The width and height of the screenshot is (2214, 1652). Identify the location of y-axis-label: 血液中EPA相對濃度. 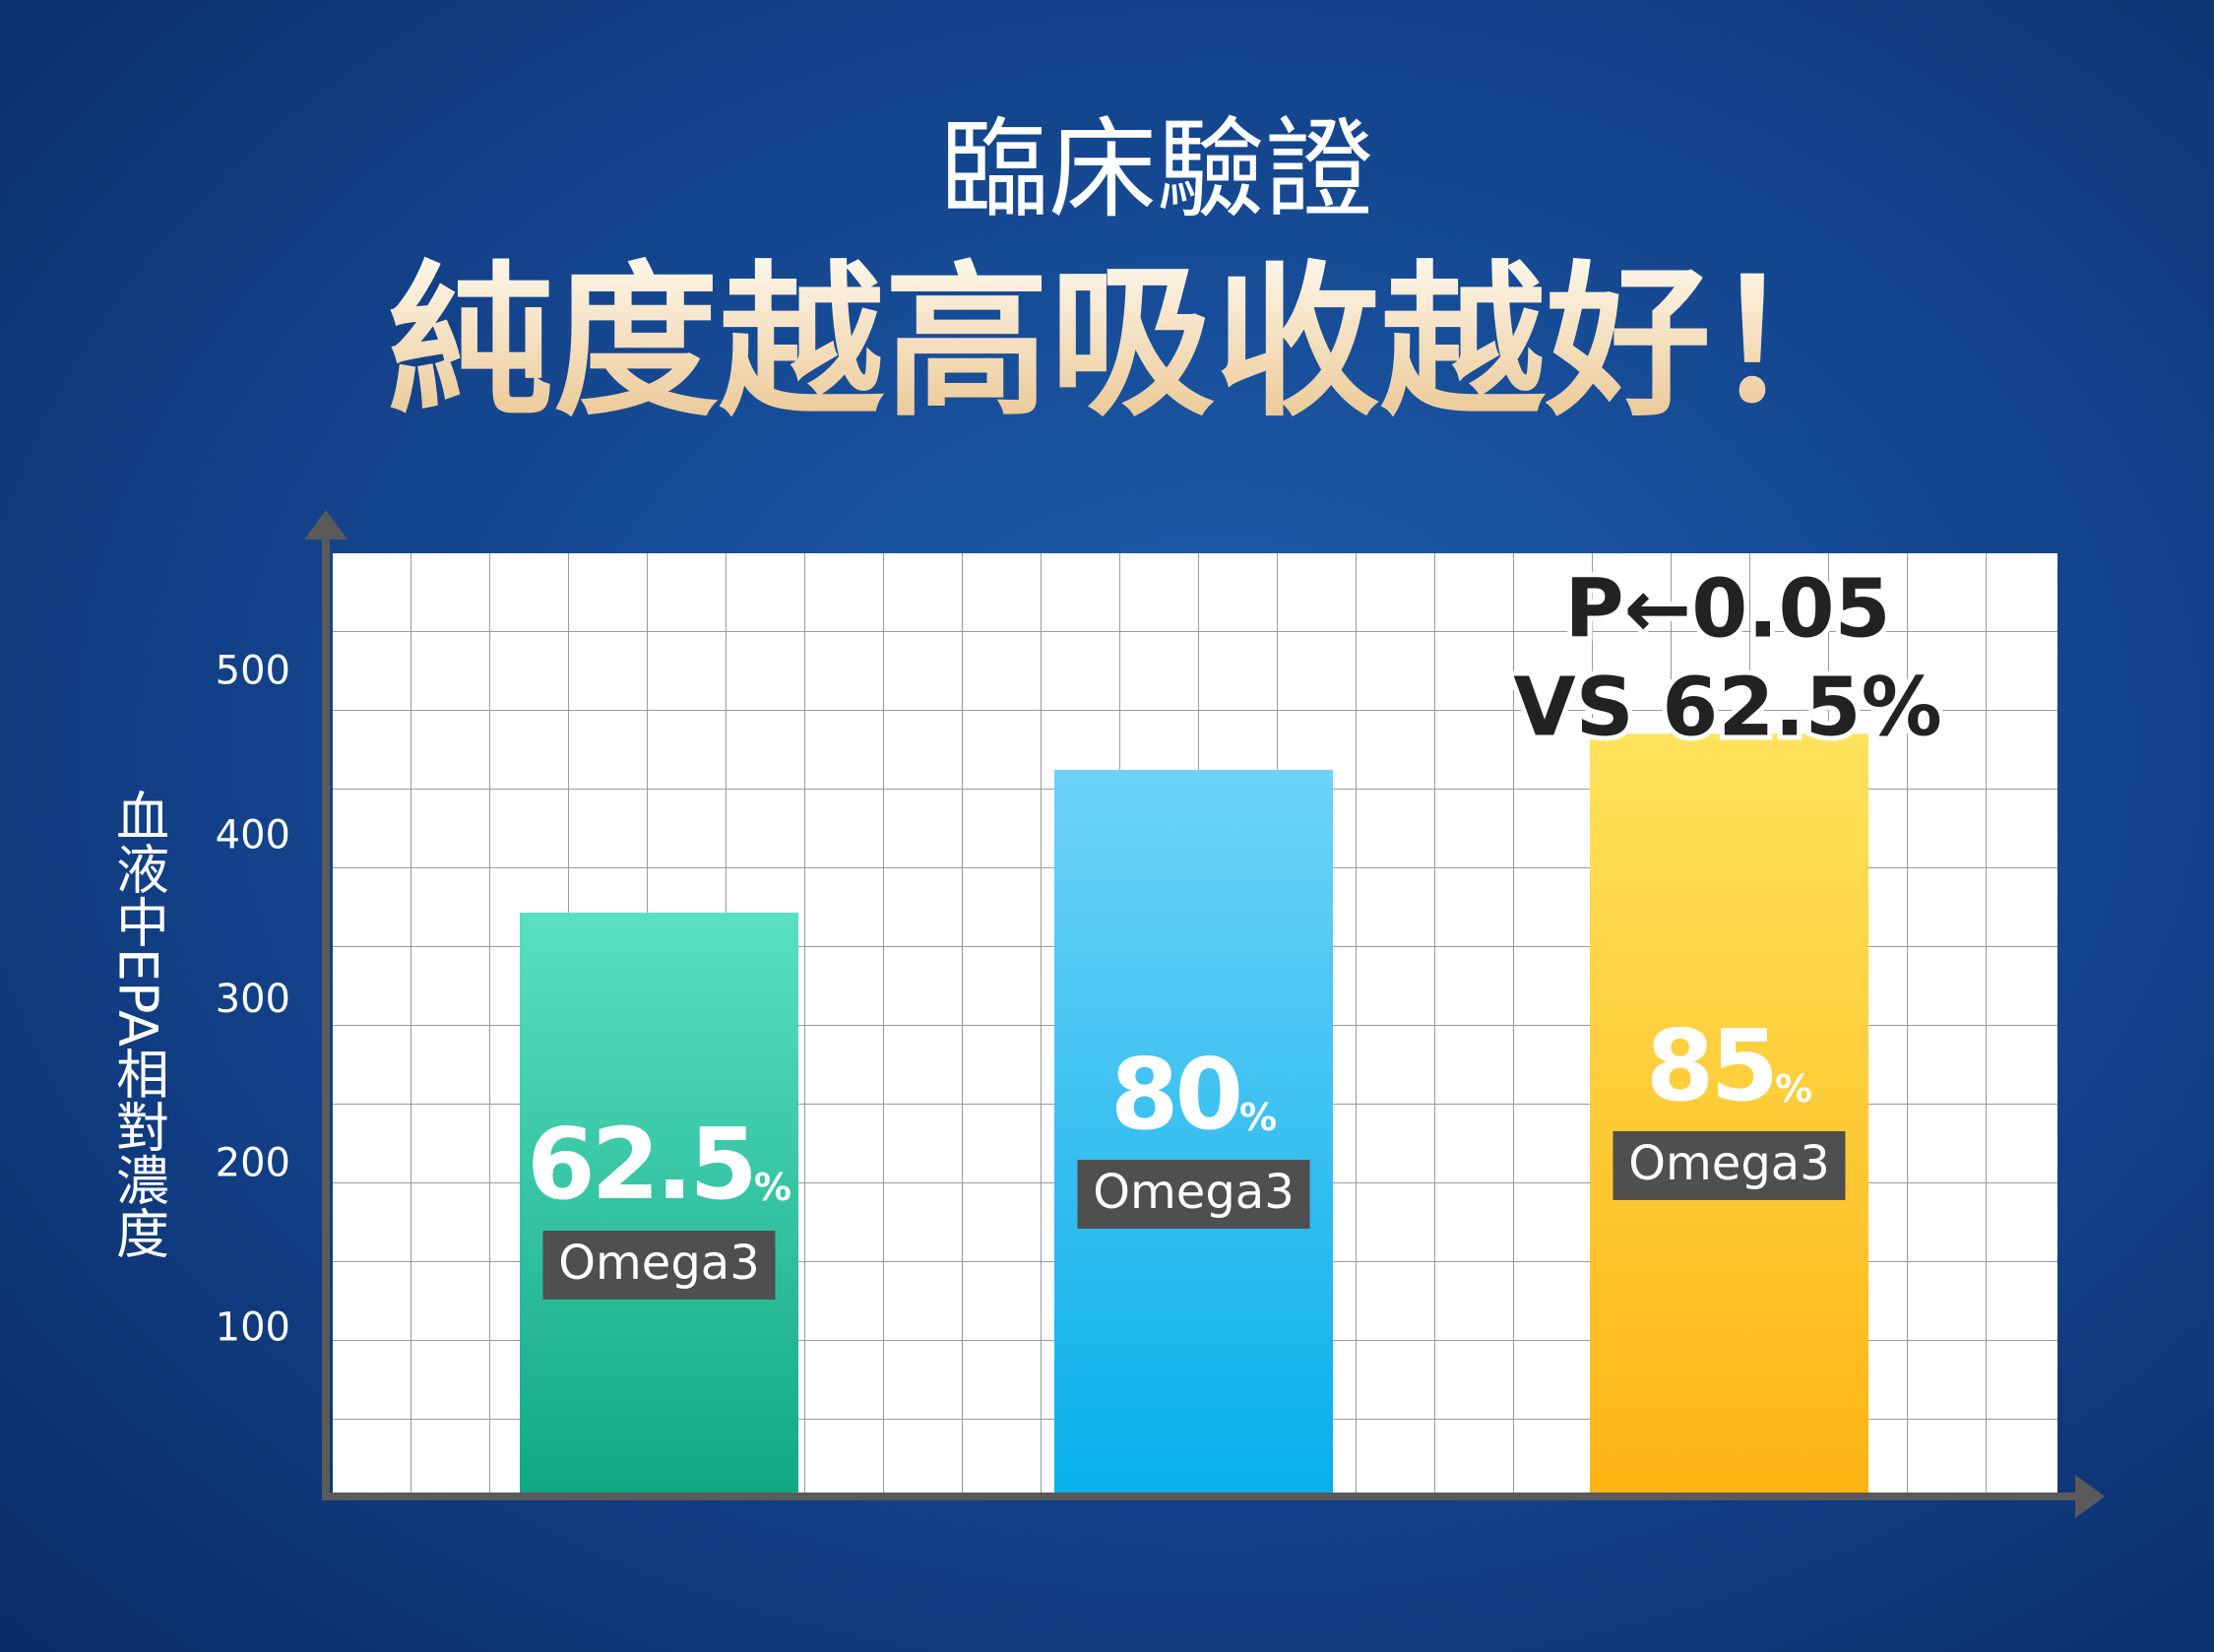
(138, 1024).